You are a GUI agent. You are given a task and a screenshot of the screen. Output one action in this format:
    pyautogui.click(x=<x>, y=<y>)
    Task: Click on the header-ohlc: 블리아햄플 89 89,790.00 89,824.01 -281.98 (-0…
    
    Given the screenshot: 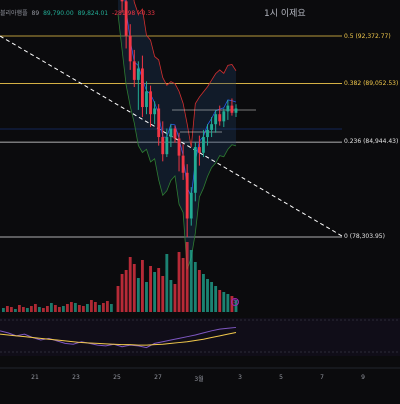 What is the action you would take?
    pyautogui.click(x=77, y=14)
    